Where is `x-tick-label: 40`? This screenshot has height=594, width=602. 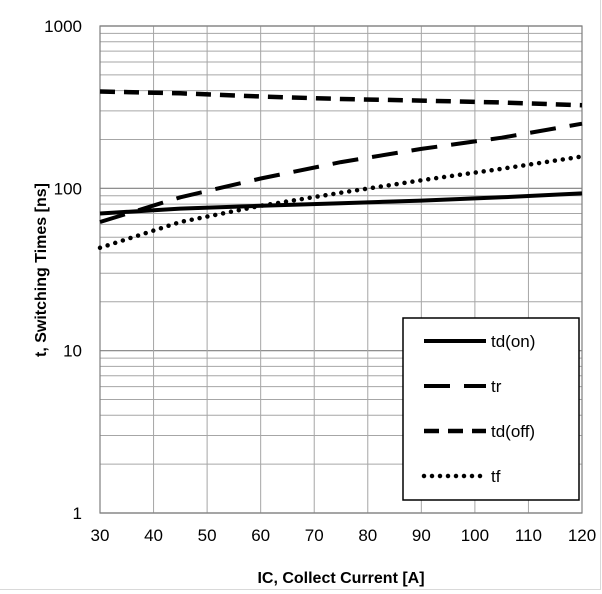
x-tick-label: 40 is located at coordinates (153, 535).